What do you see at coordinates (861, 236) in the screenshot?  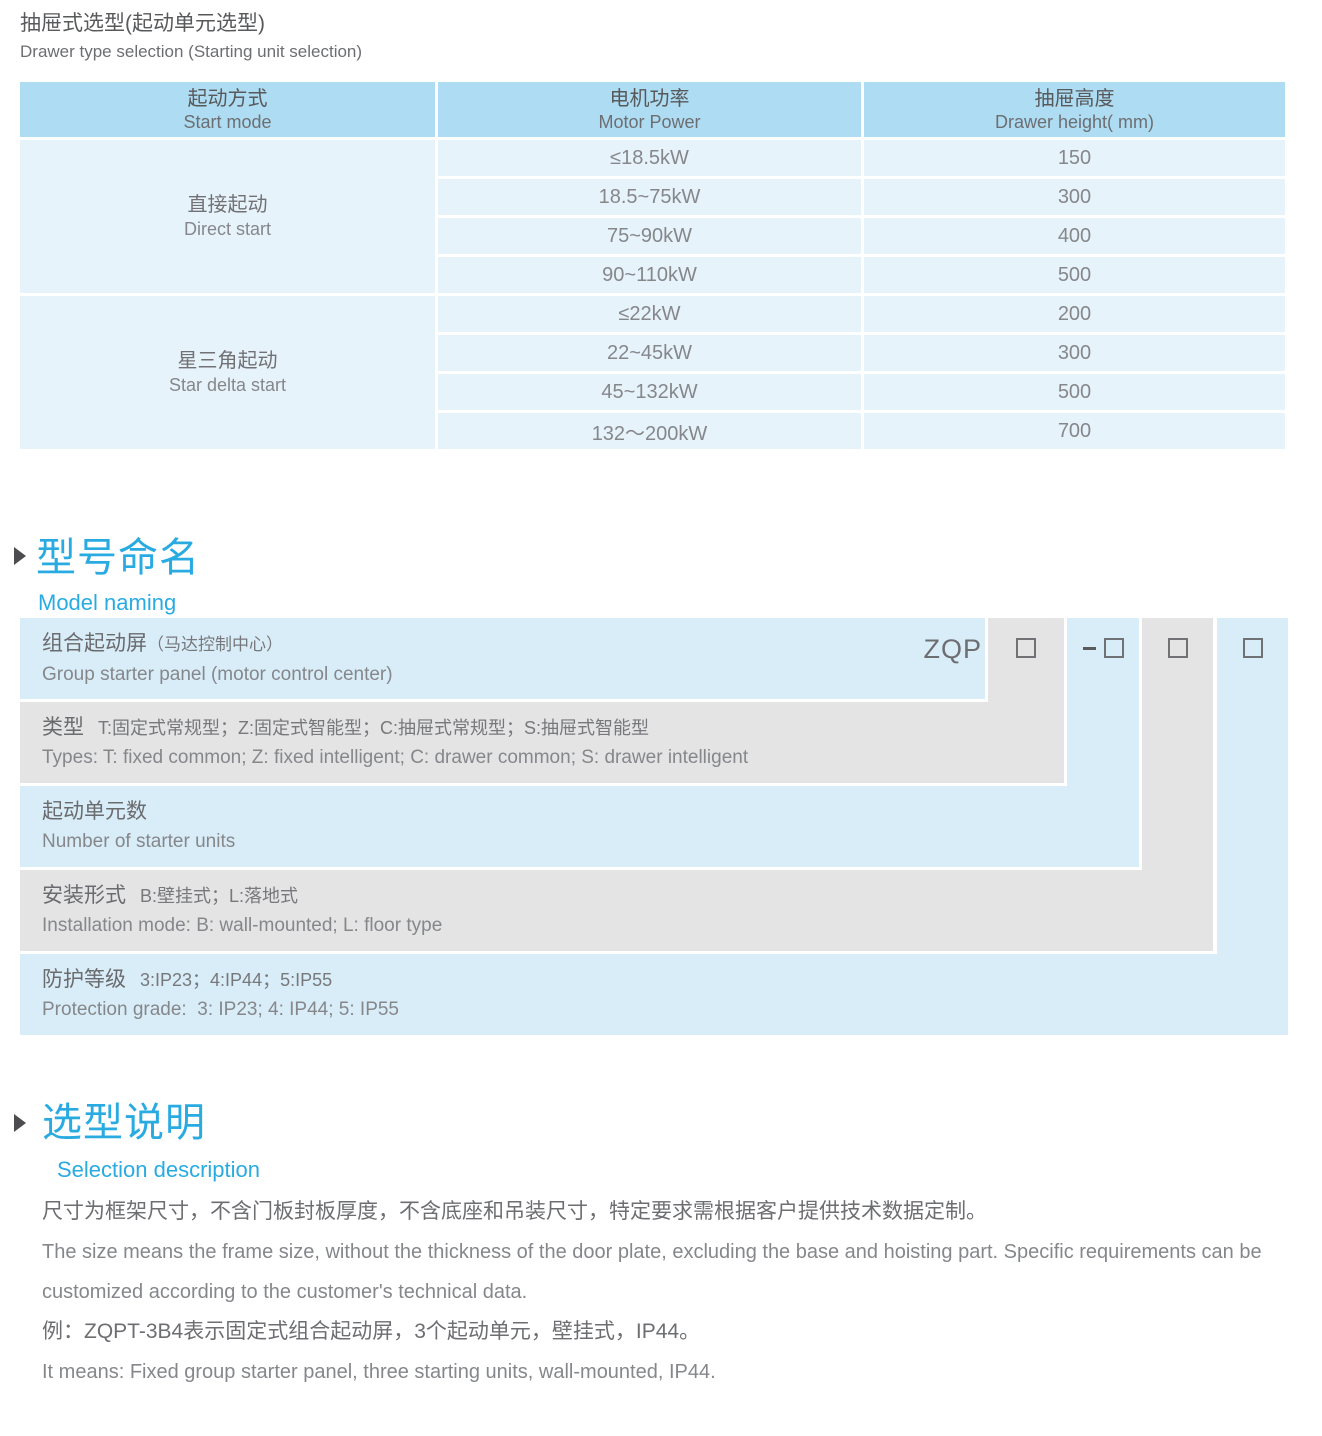 I see `table-row: 75~90kW 400` at bounding box center [861, 236].